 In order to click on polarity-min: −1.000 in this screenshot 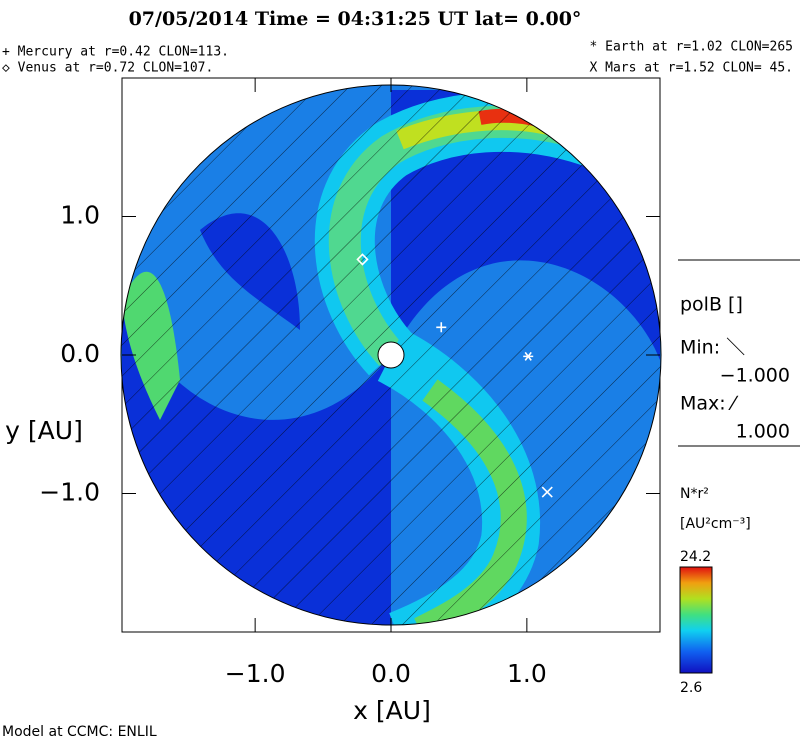, I will do `click(755, 376)`.